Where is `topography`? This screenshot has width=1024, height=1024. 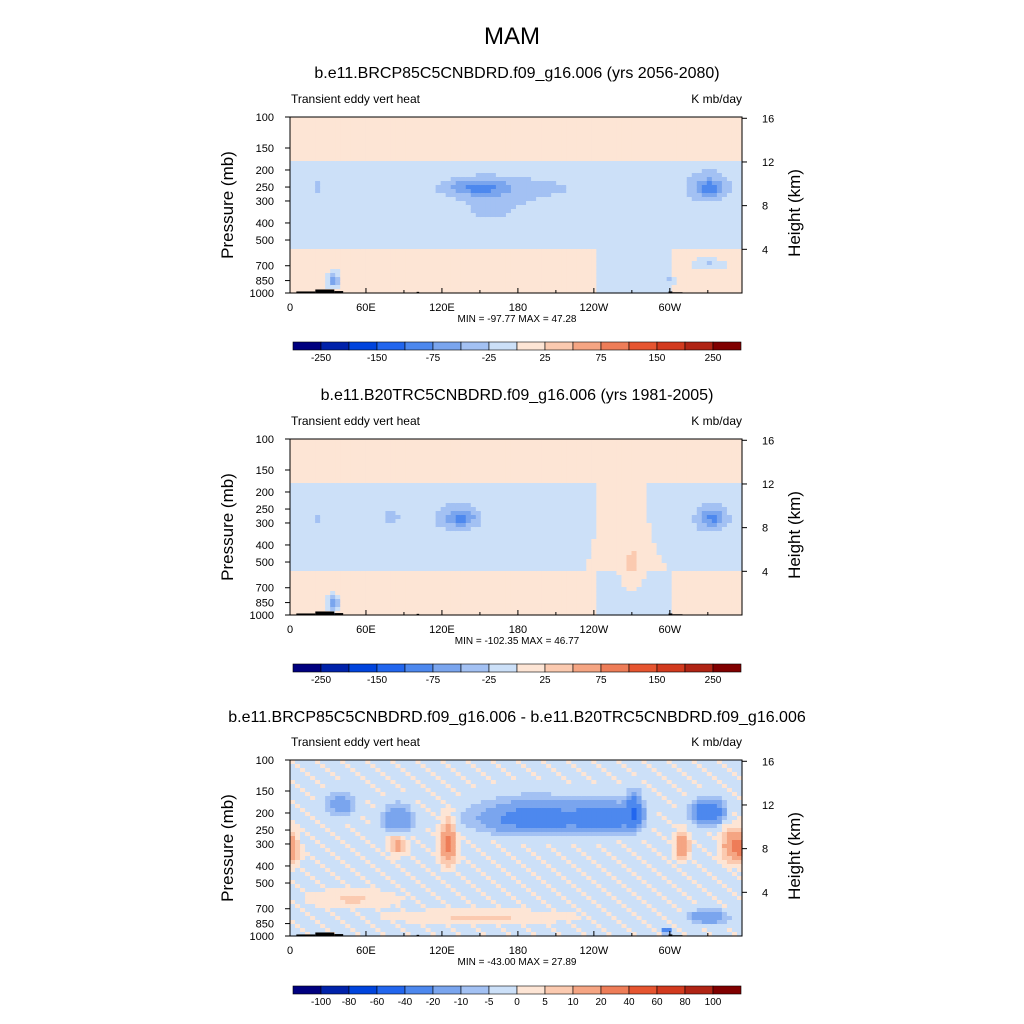 topography is located at coordinates (418, 292).